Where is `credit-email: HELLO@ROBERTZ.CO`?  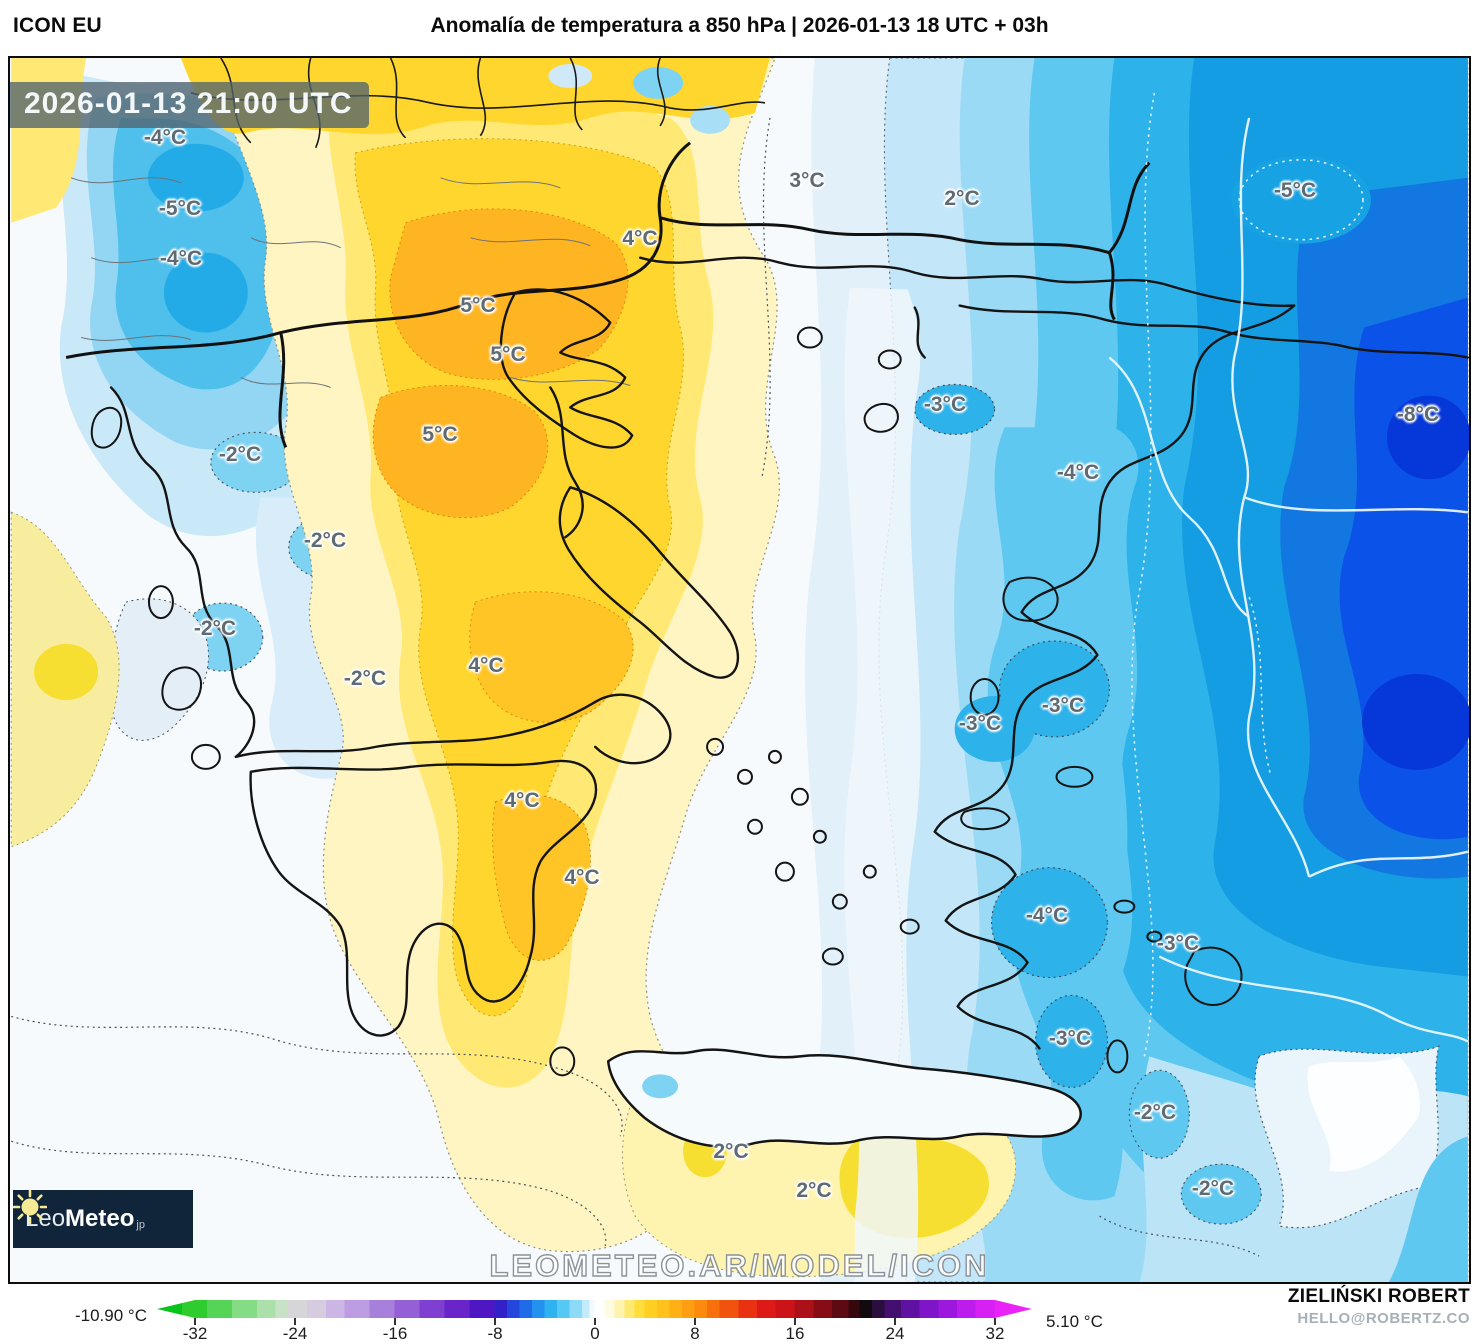
credit-email: HELLO@ROBERTZ.CO is located at coordinates (1383, 1318).